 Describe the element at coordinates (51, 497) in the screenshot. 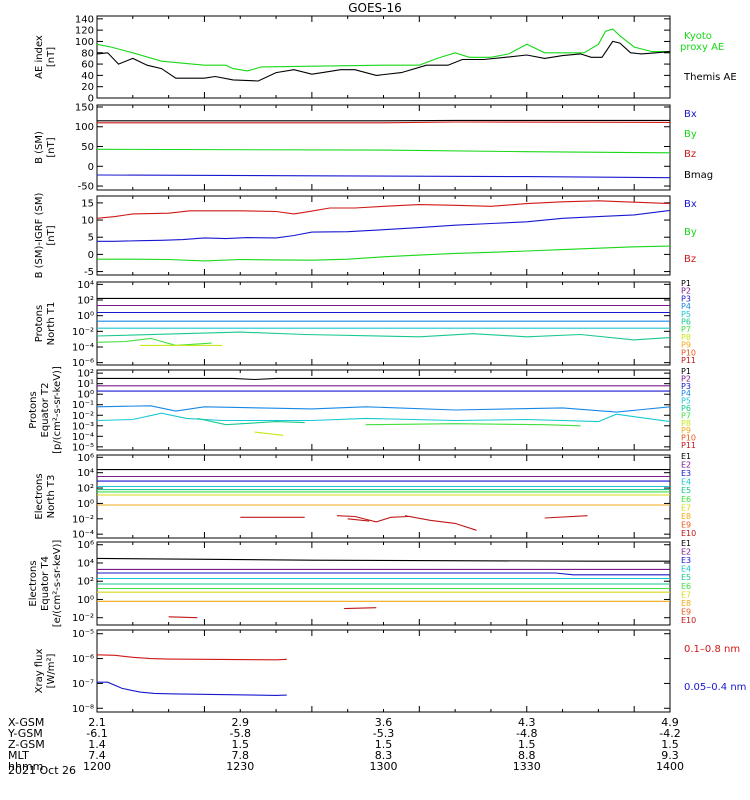

I see `y-axis-label: North T3` at that location.